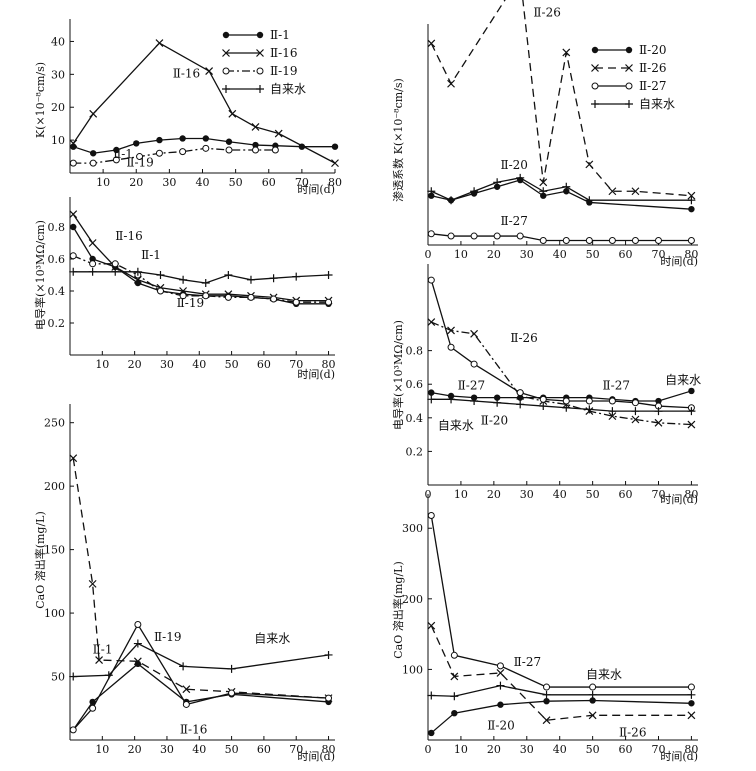 The width and height of the screenshot is (756, 771). What do you see at coordinates (283, 71) in the screenshot?
I see `legend-label: Ⅱ-19` at bounding box center [283, 71].